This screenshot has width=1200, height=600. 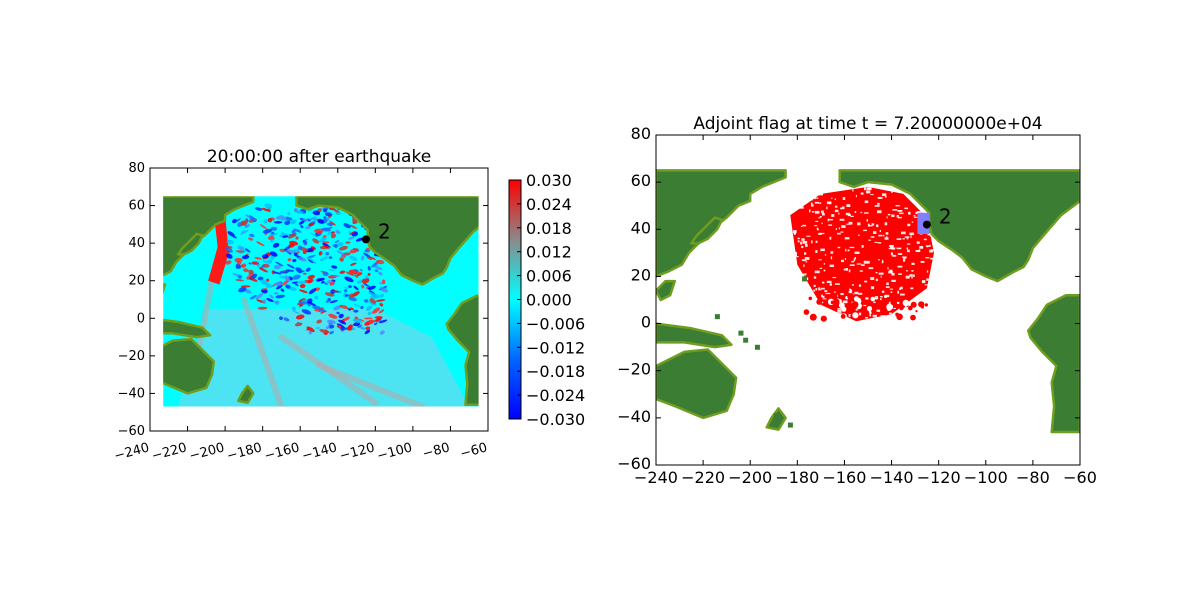 I want to click on source-ridge, so click(x=218, y=249).